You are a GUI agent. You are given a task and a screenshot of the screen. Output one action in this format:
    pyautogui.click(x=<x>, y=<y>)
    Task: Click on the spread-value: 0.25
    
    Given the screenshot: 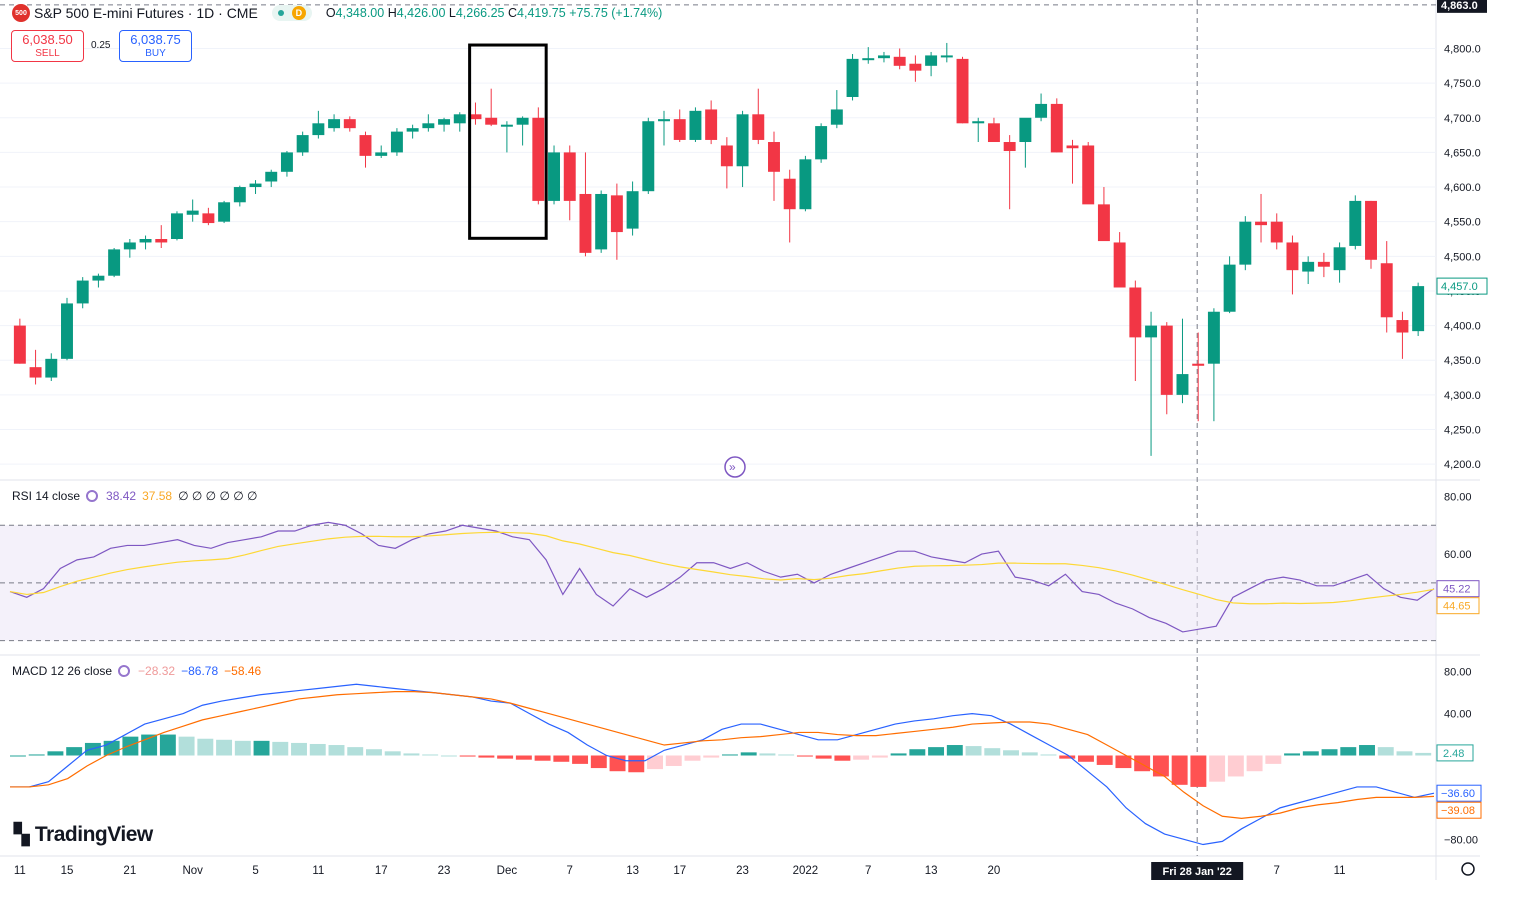 What is the action you would take?
    pyautogui.click(x=101, y=45)
    